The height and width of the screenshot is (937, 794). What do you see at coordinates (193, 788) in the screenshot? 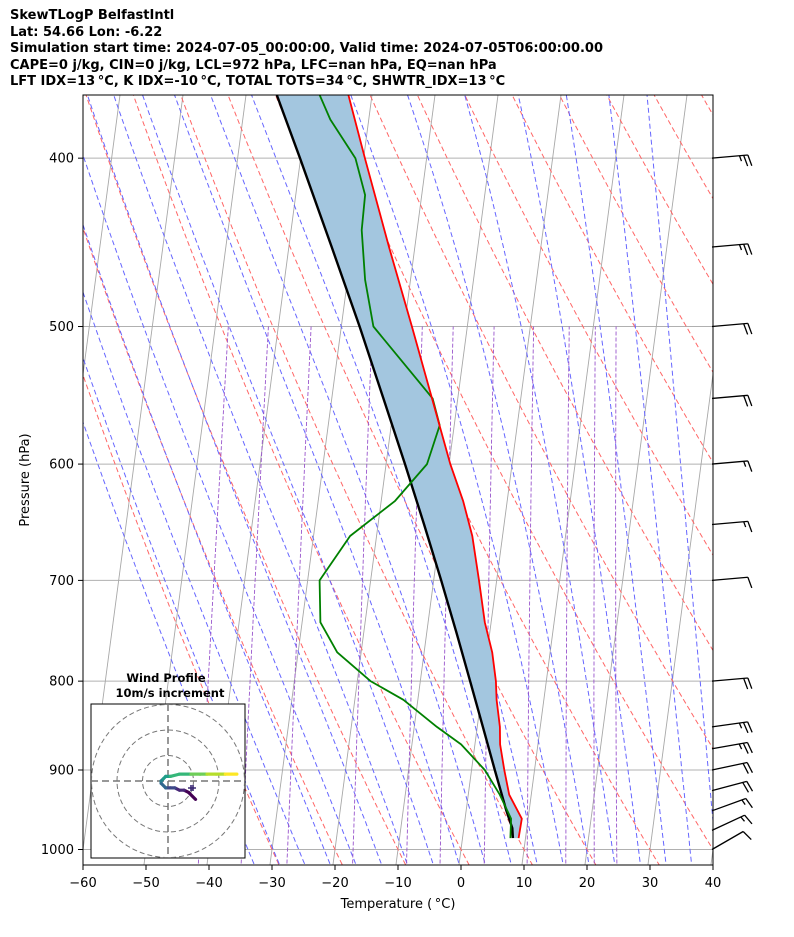
I see `hodograph-marker` at bounding box center [193, 788].